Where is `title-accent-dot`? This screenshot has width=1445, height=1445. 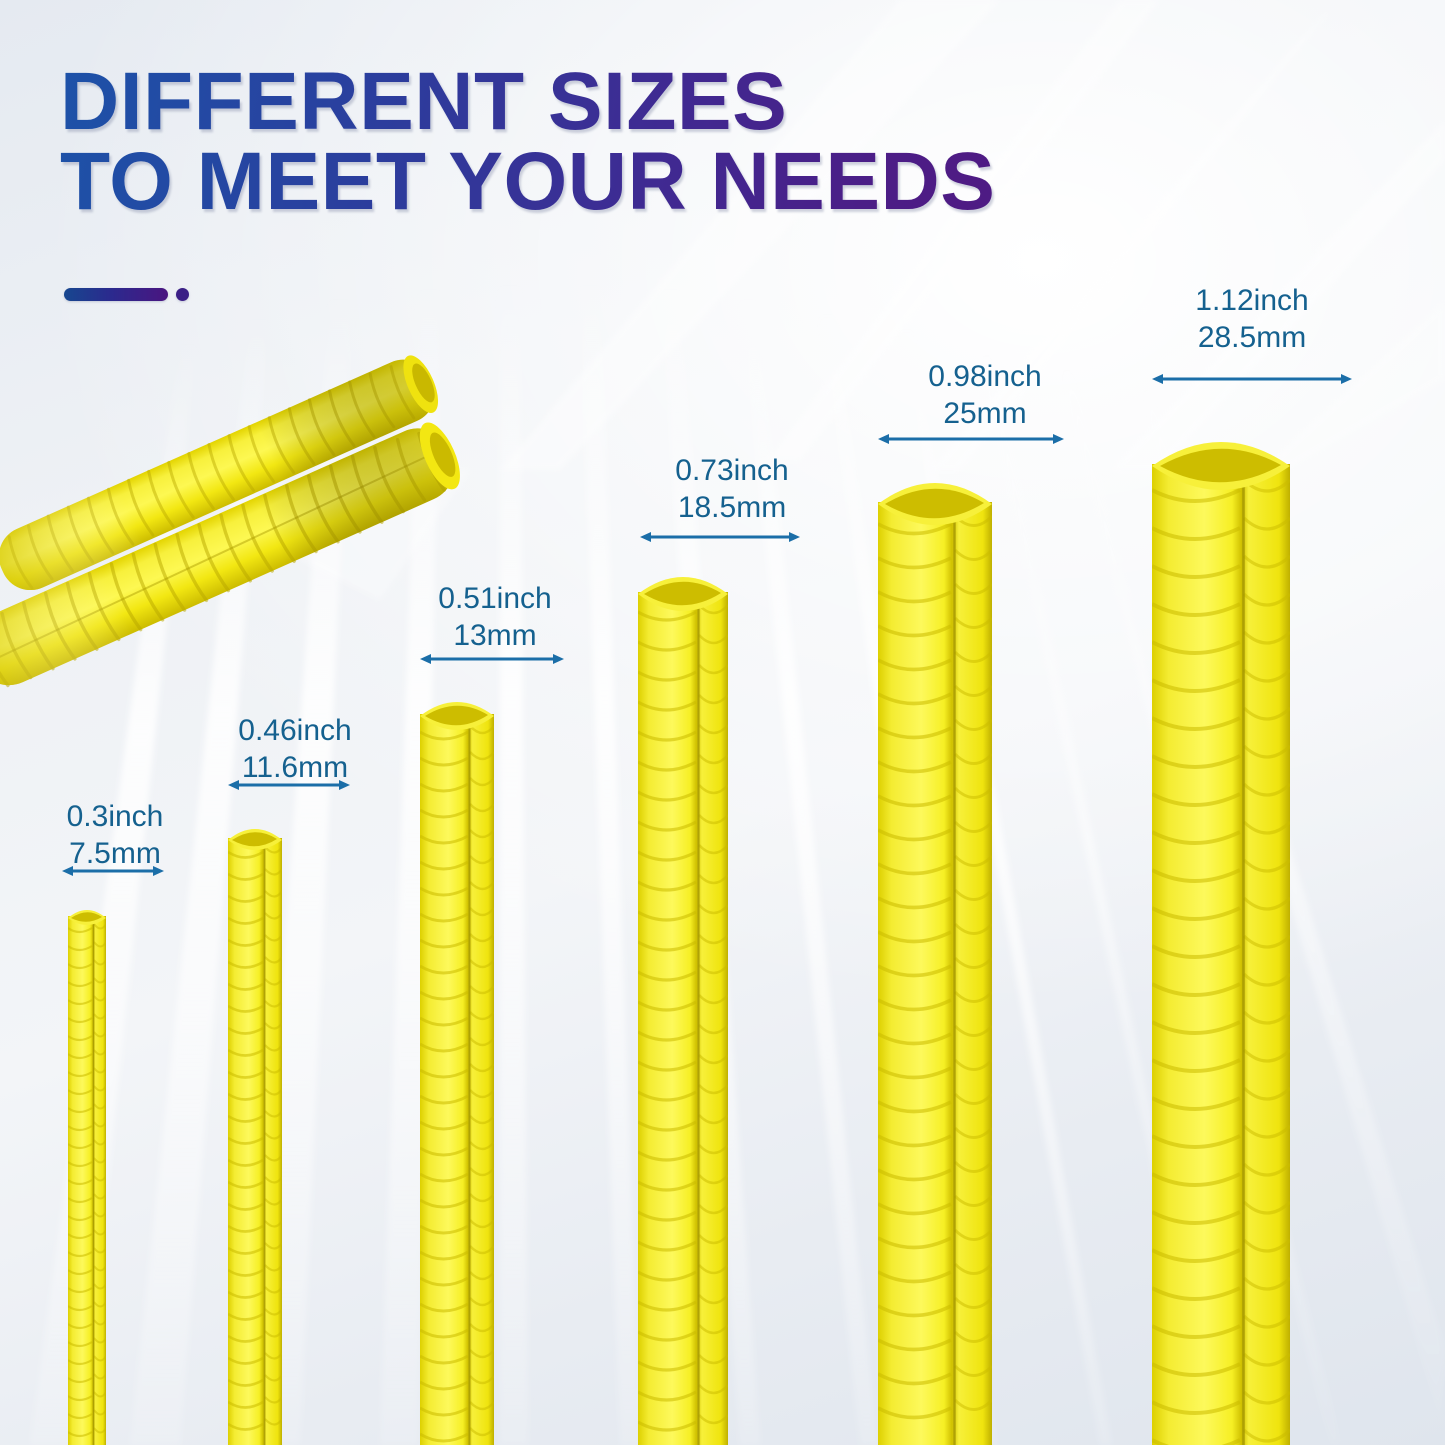
title-accent-dot is located at coordinates (182, 294).